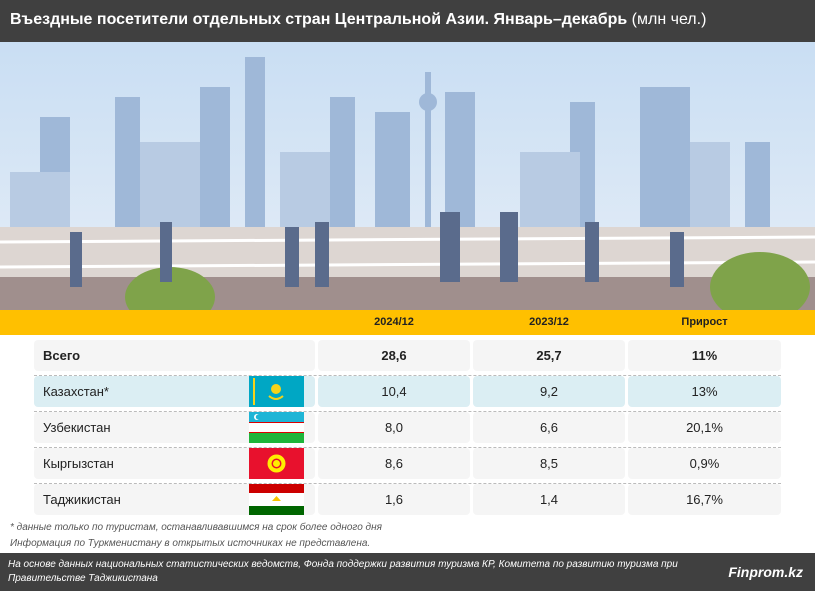 The width and height of the screenshot is (815, 591). I want to click on table-row: Казахстан* 10,4 9,2 13%, so click(407, 391).